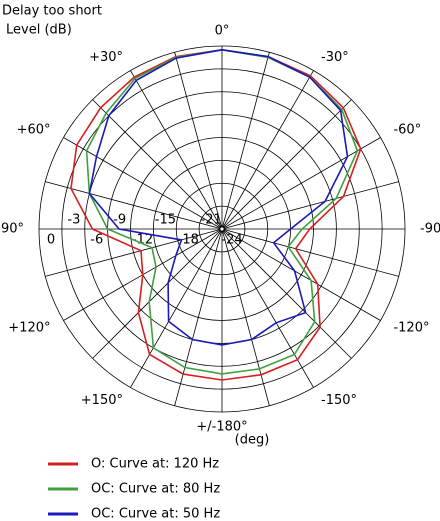 This screenshot has width=440, height=521. What do you see at coordinates (51, 240) in the screenshot?
I see `r-tick-label: 0` at bounding box center [51, 240].